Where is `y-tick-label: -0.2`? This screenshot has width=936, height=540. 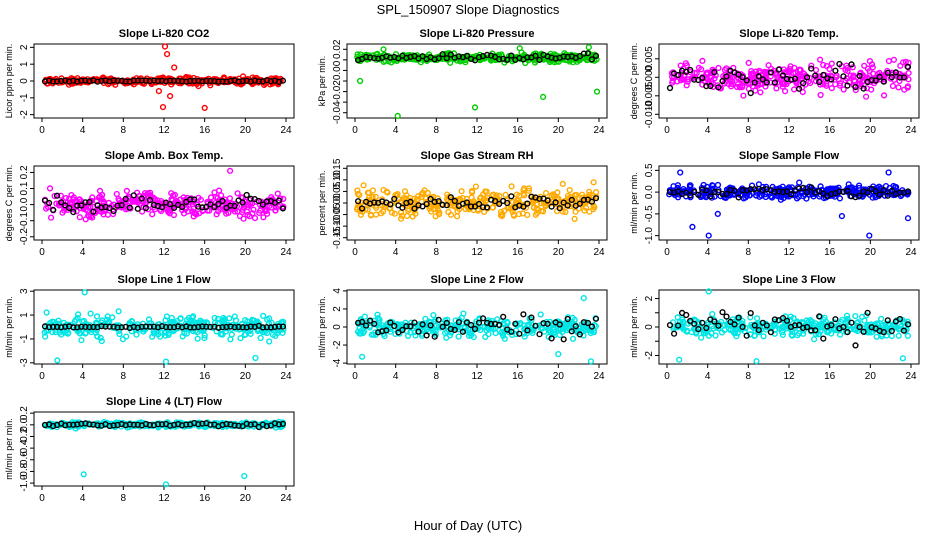 y-tick-label: -0.2 is located at coordinates (24, 237).